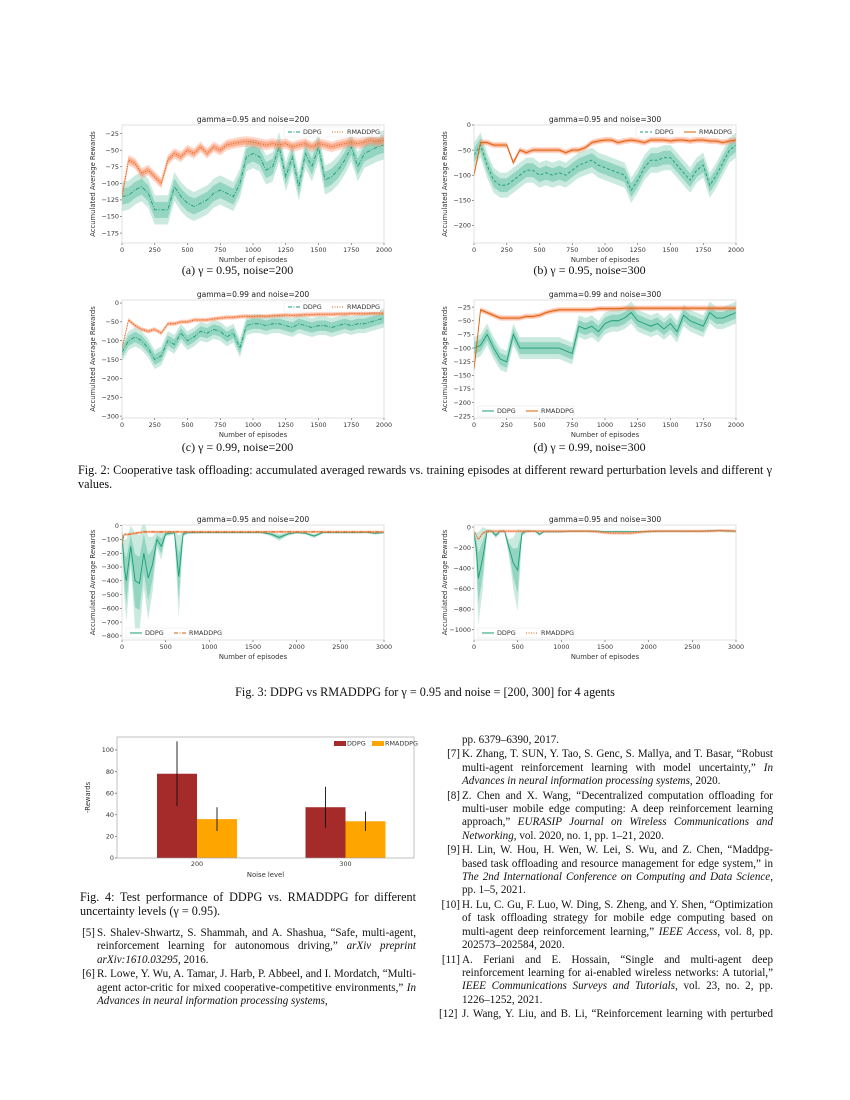 The image size is (850, 1100). What do you see at coordinates (110, 397) in the screenshot?
I see `y-tick-label: −250` at bounding box center [110, 397].